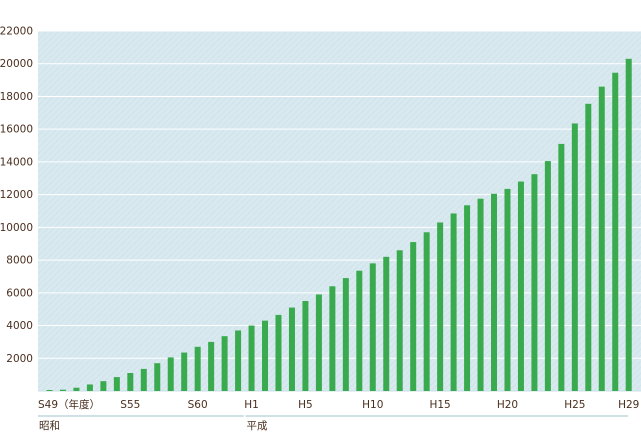 The image size is (641, 439). Describe the element at coordinates (628, 405) in the screenshot. I see `x-tick-label: H29` at that location.